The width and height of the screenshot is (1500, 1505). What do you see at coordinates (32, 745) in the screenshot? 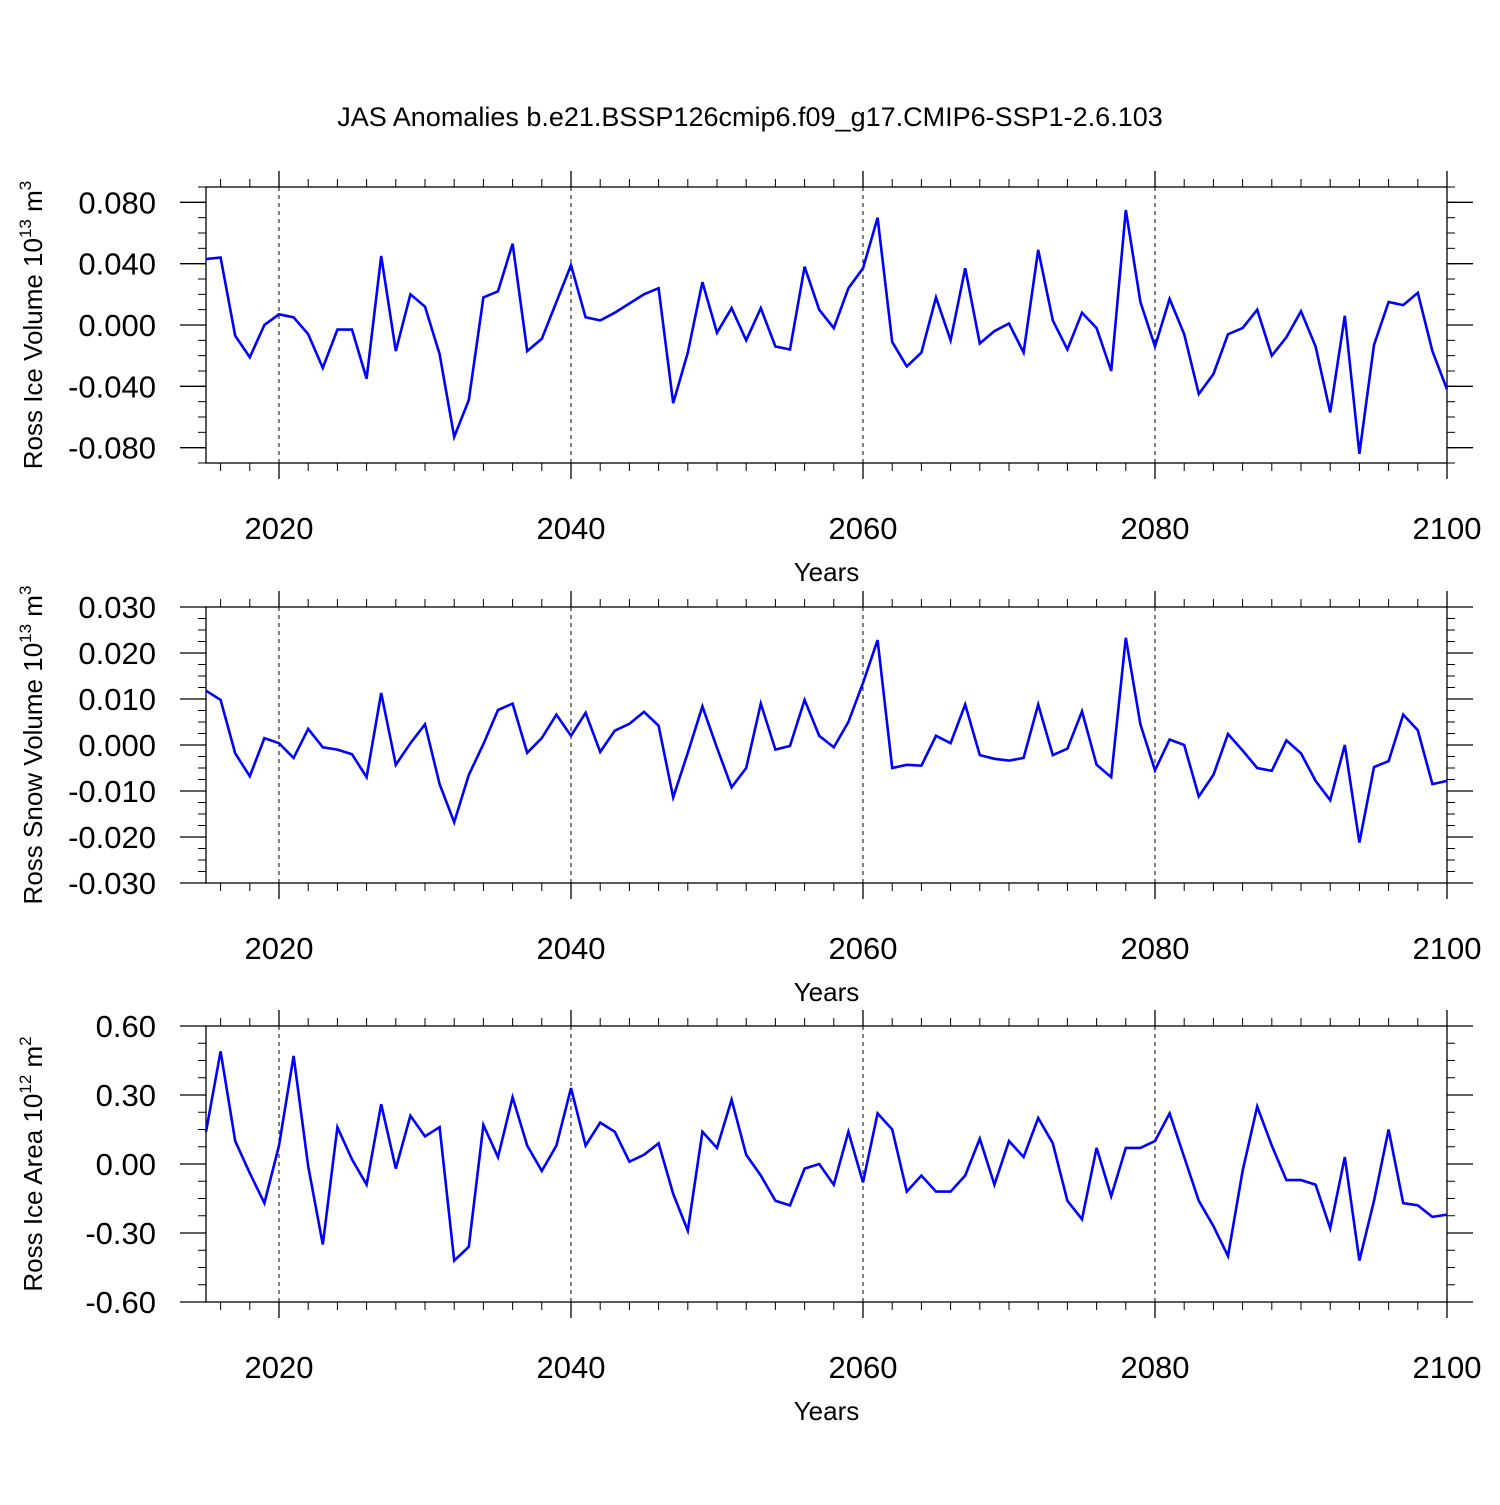
I see `y-axis-label: Ross Snow Volume 1013 m3` at bounding box center [32, 745].